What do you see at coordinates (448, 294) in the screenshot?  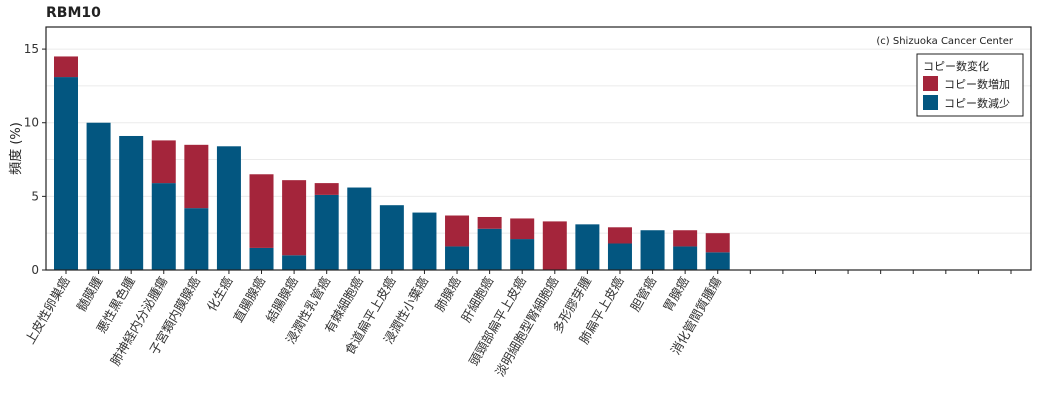 I see `x-tick-label: 肺腺癌` at bounding box center [448, 294].